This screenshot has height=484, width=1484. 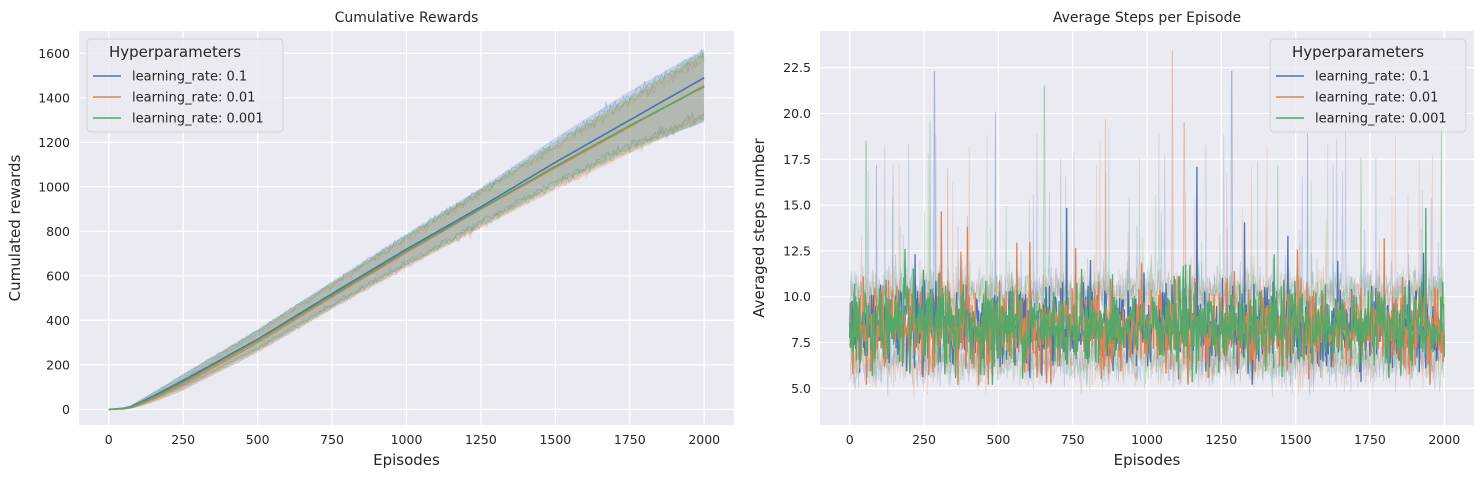 I want to click on y-tick-label: 12.5, so click(x=797, y=250).